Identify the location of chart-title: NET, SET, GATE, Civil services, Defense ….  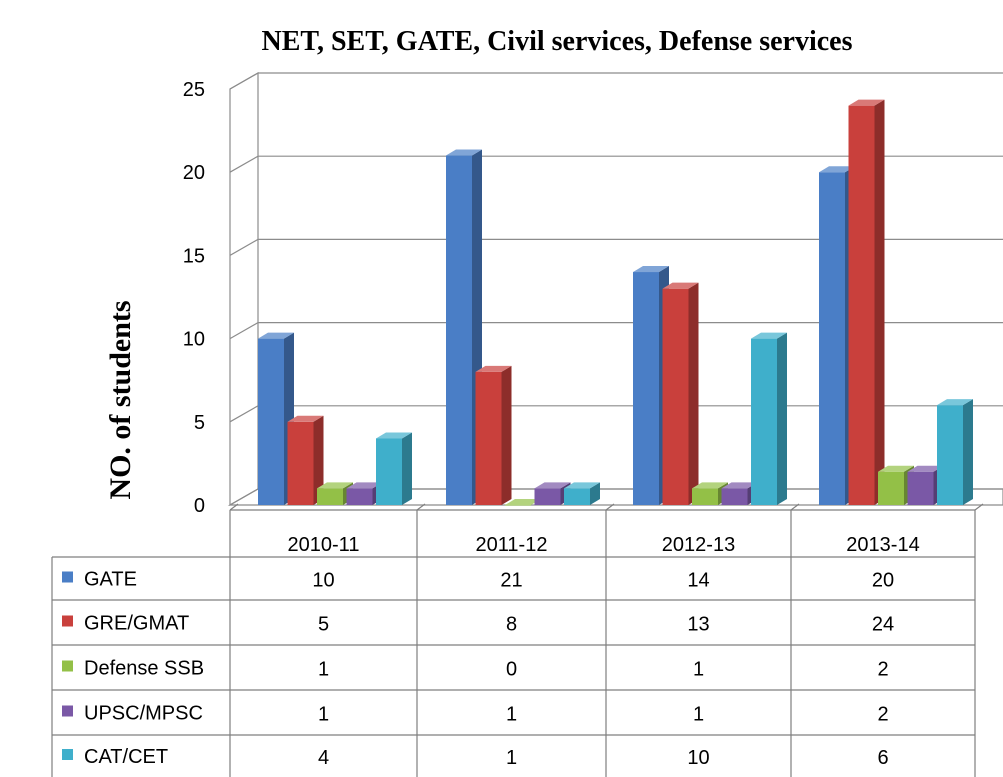
(556, 41).